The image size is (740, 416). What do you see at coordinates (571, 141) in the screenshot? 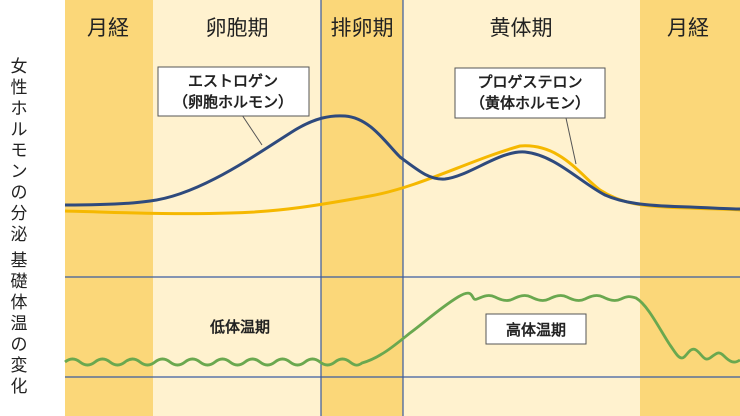
I see `progesterone-leader-line` at bounding box center [571, 141].